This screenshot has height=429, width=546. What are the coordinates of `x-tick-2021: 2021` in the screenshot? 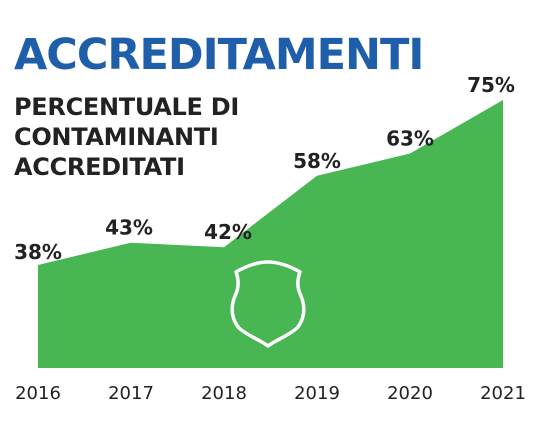 It's located at (503, 393).